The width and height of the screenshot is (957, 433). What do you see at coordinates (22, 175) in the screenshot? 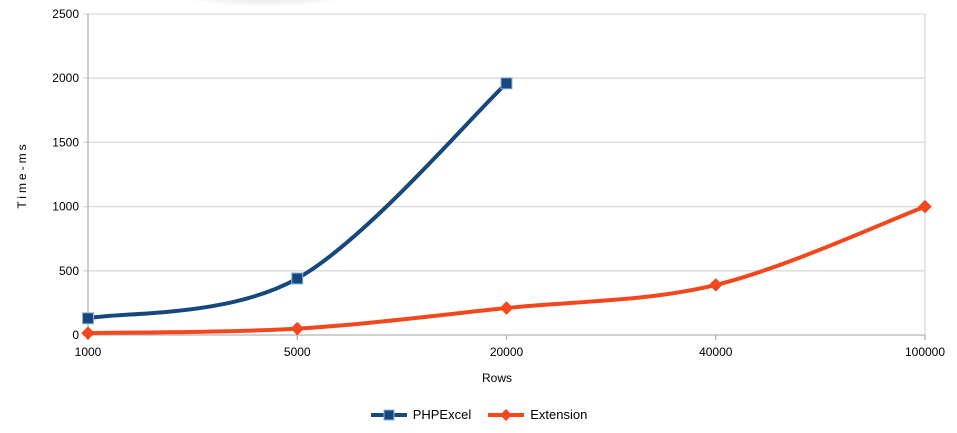
I see `y-axis-title: Time-ms` at bounding box center [22, 175].